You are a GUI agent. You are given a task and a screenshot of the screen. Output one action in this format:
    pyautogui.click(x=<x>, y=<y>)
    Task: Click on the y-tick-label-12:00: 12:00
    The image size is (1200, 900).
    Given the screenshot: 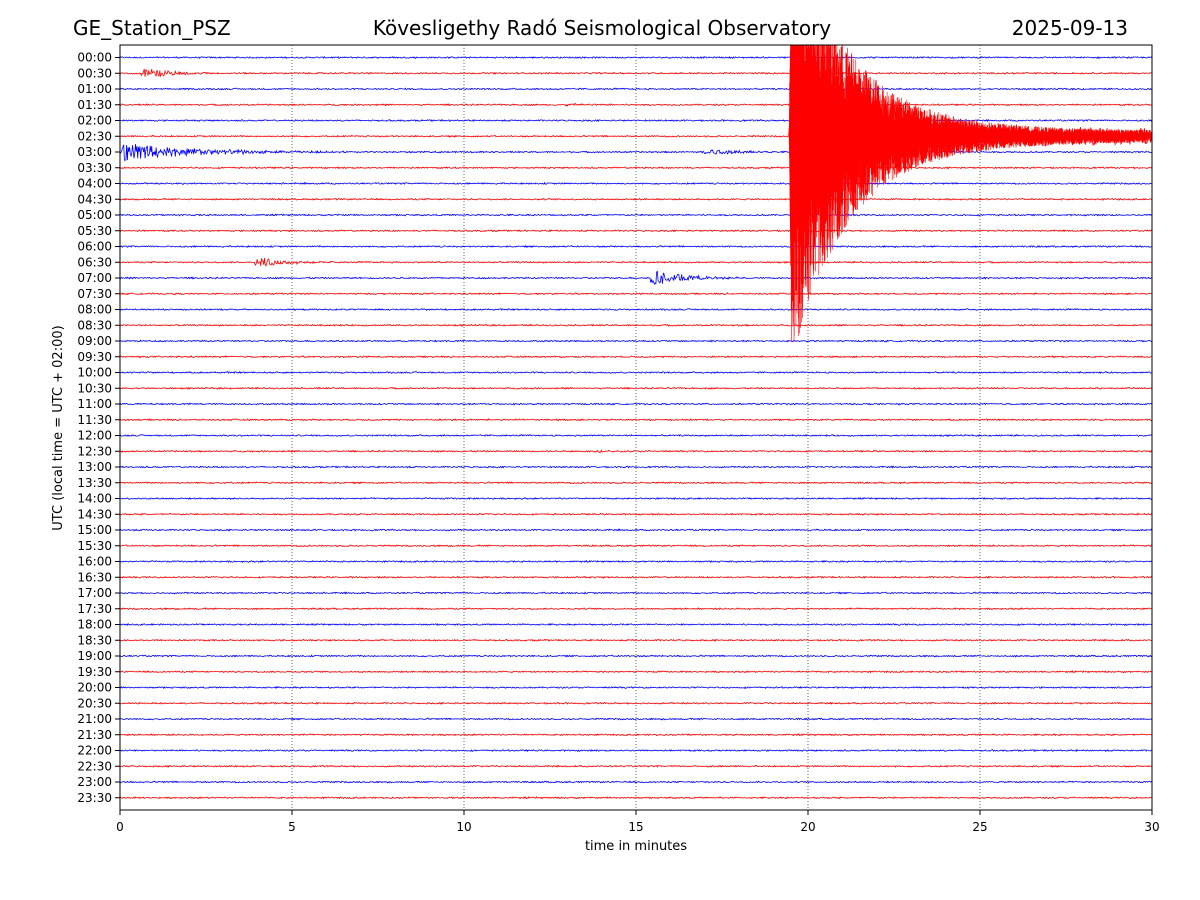 What is the action you would take?
    pyautogui.click(x=94, y=436)
    